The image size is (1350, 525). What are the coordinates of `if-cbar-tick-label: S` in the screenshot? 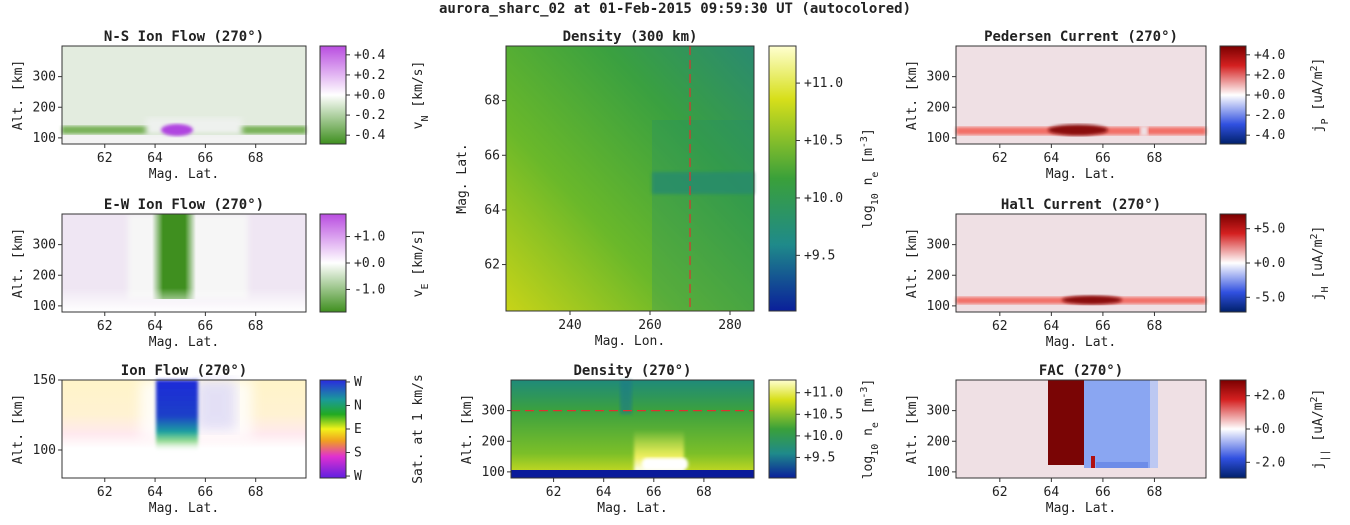 It's located at (358, 453).